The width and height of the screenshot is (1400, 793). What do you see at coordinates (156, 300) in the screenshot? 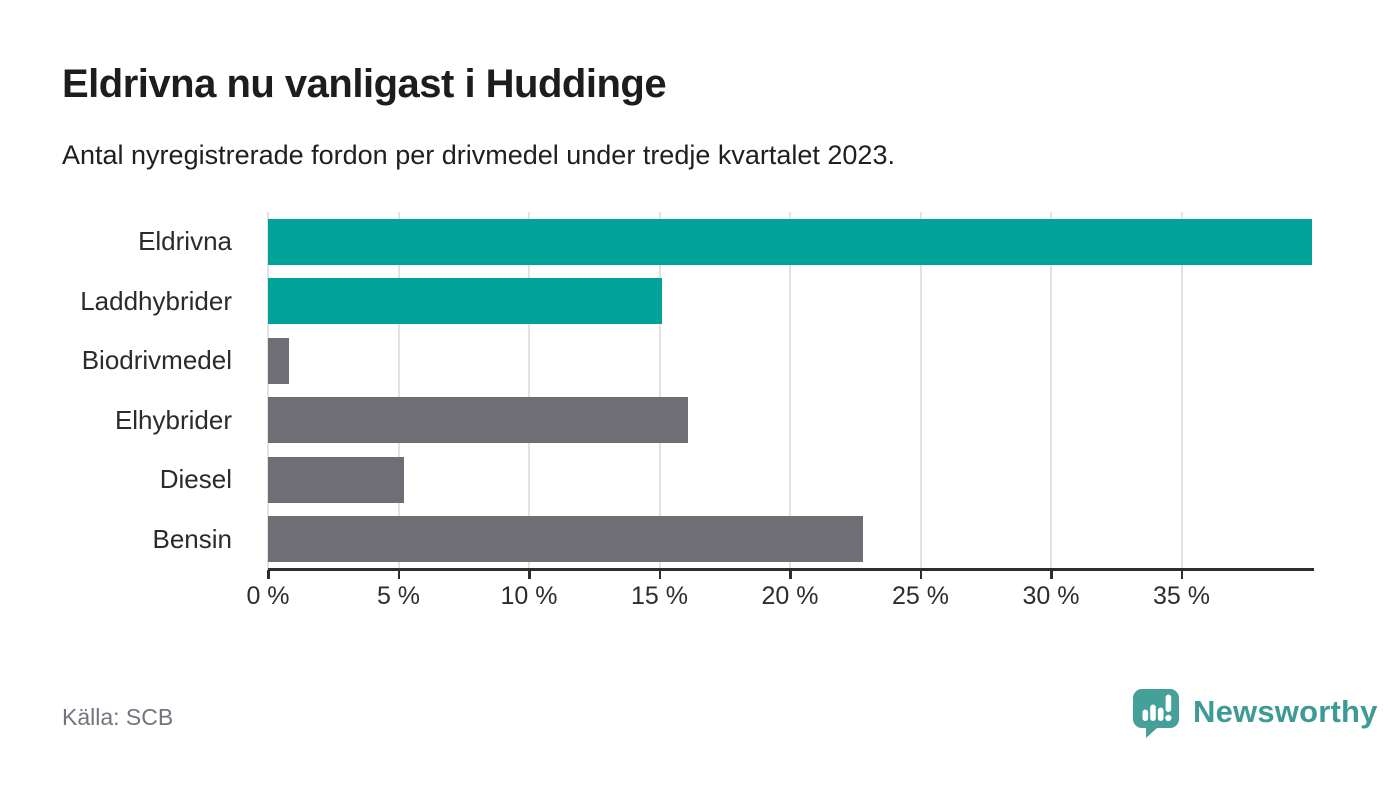
I see `category-label-laddhybrider: Laddhybrider` at bounding box center [156, 300].